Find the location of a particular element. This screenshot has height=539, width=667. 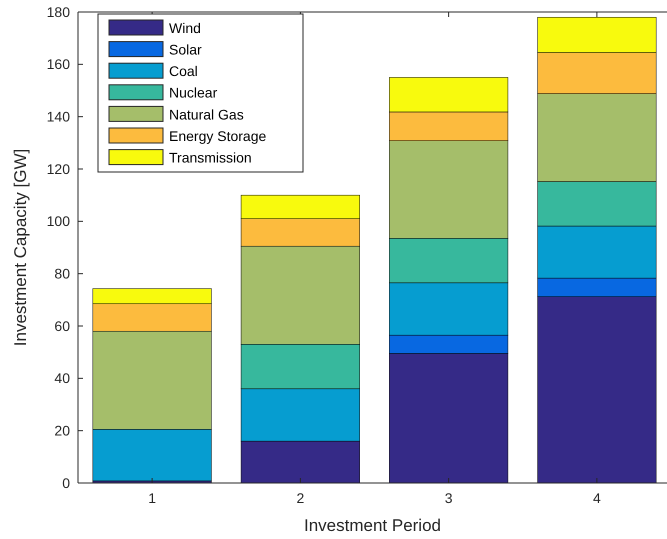

legend-label: Energy Storage is located at coordinates (217, 136).